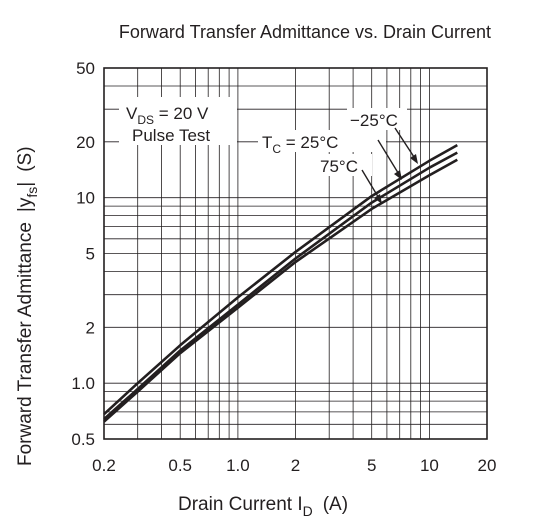  What do you see at coordinates (90, 327) in the screenshot?
I see `y-tick-label: 2` at bounding box center [90, 327].